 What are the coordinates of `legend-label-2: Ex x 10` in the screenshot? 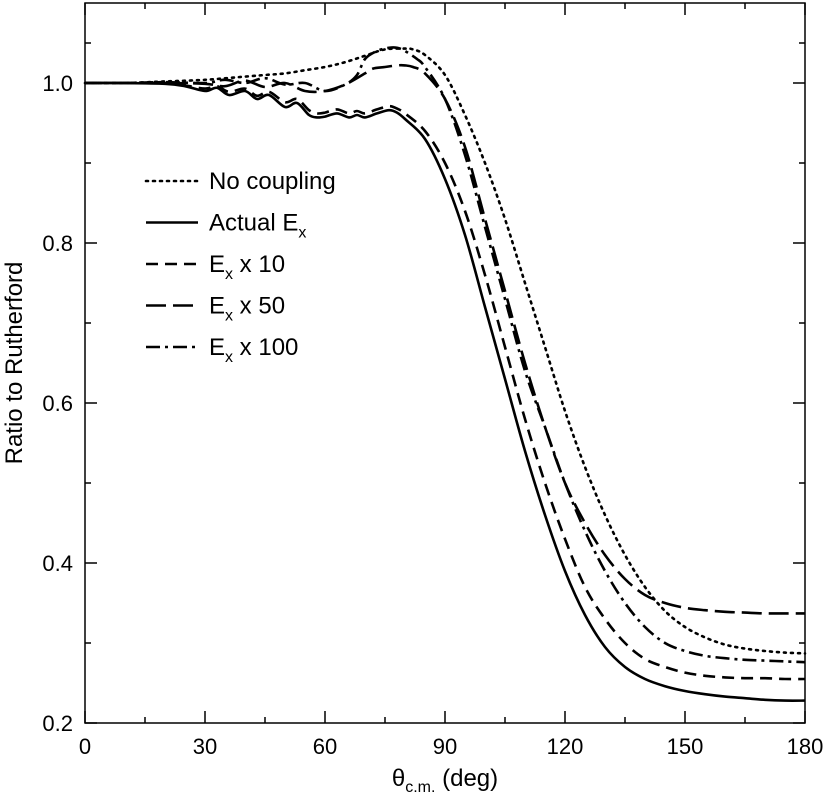 It's located at (247, 267).